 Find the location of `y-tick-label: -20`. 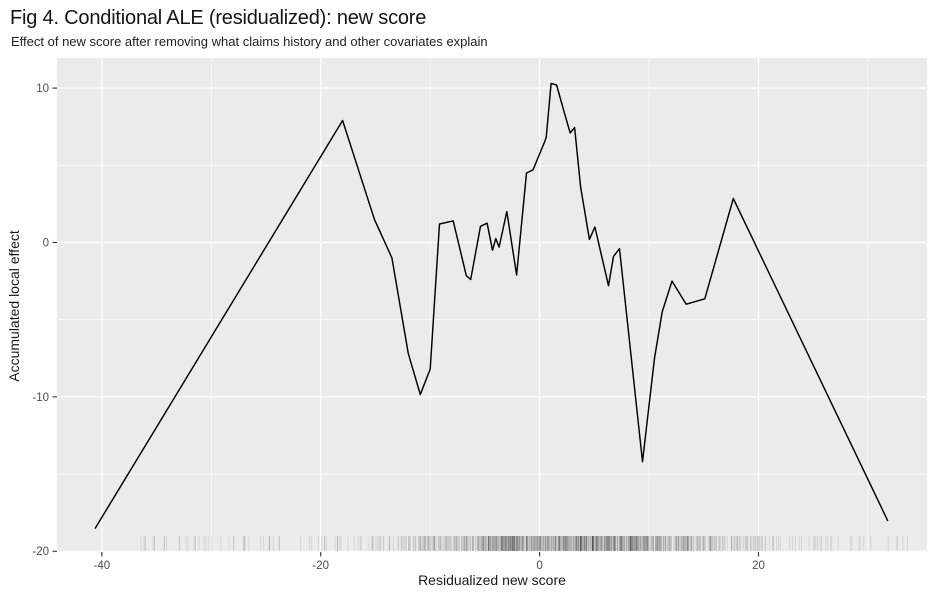

y-tick-label: -20 is located at coordinates (40, 552).